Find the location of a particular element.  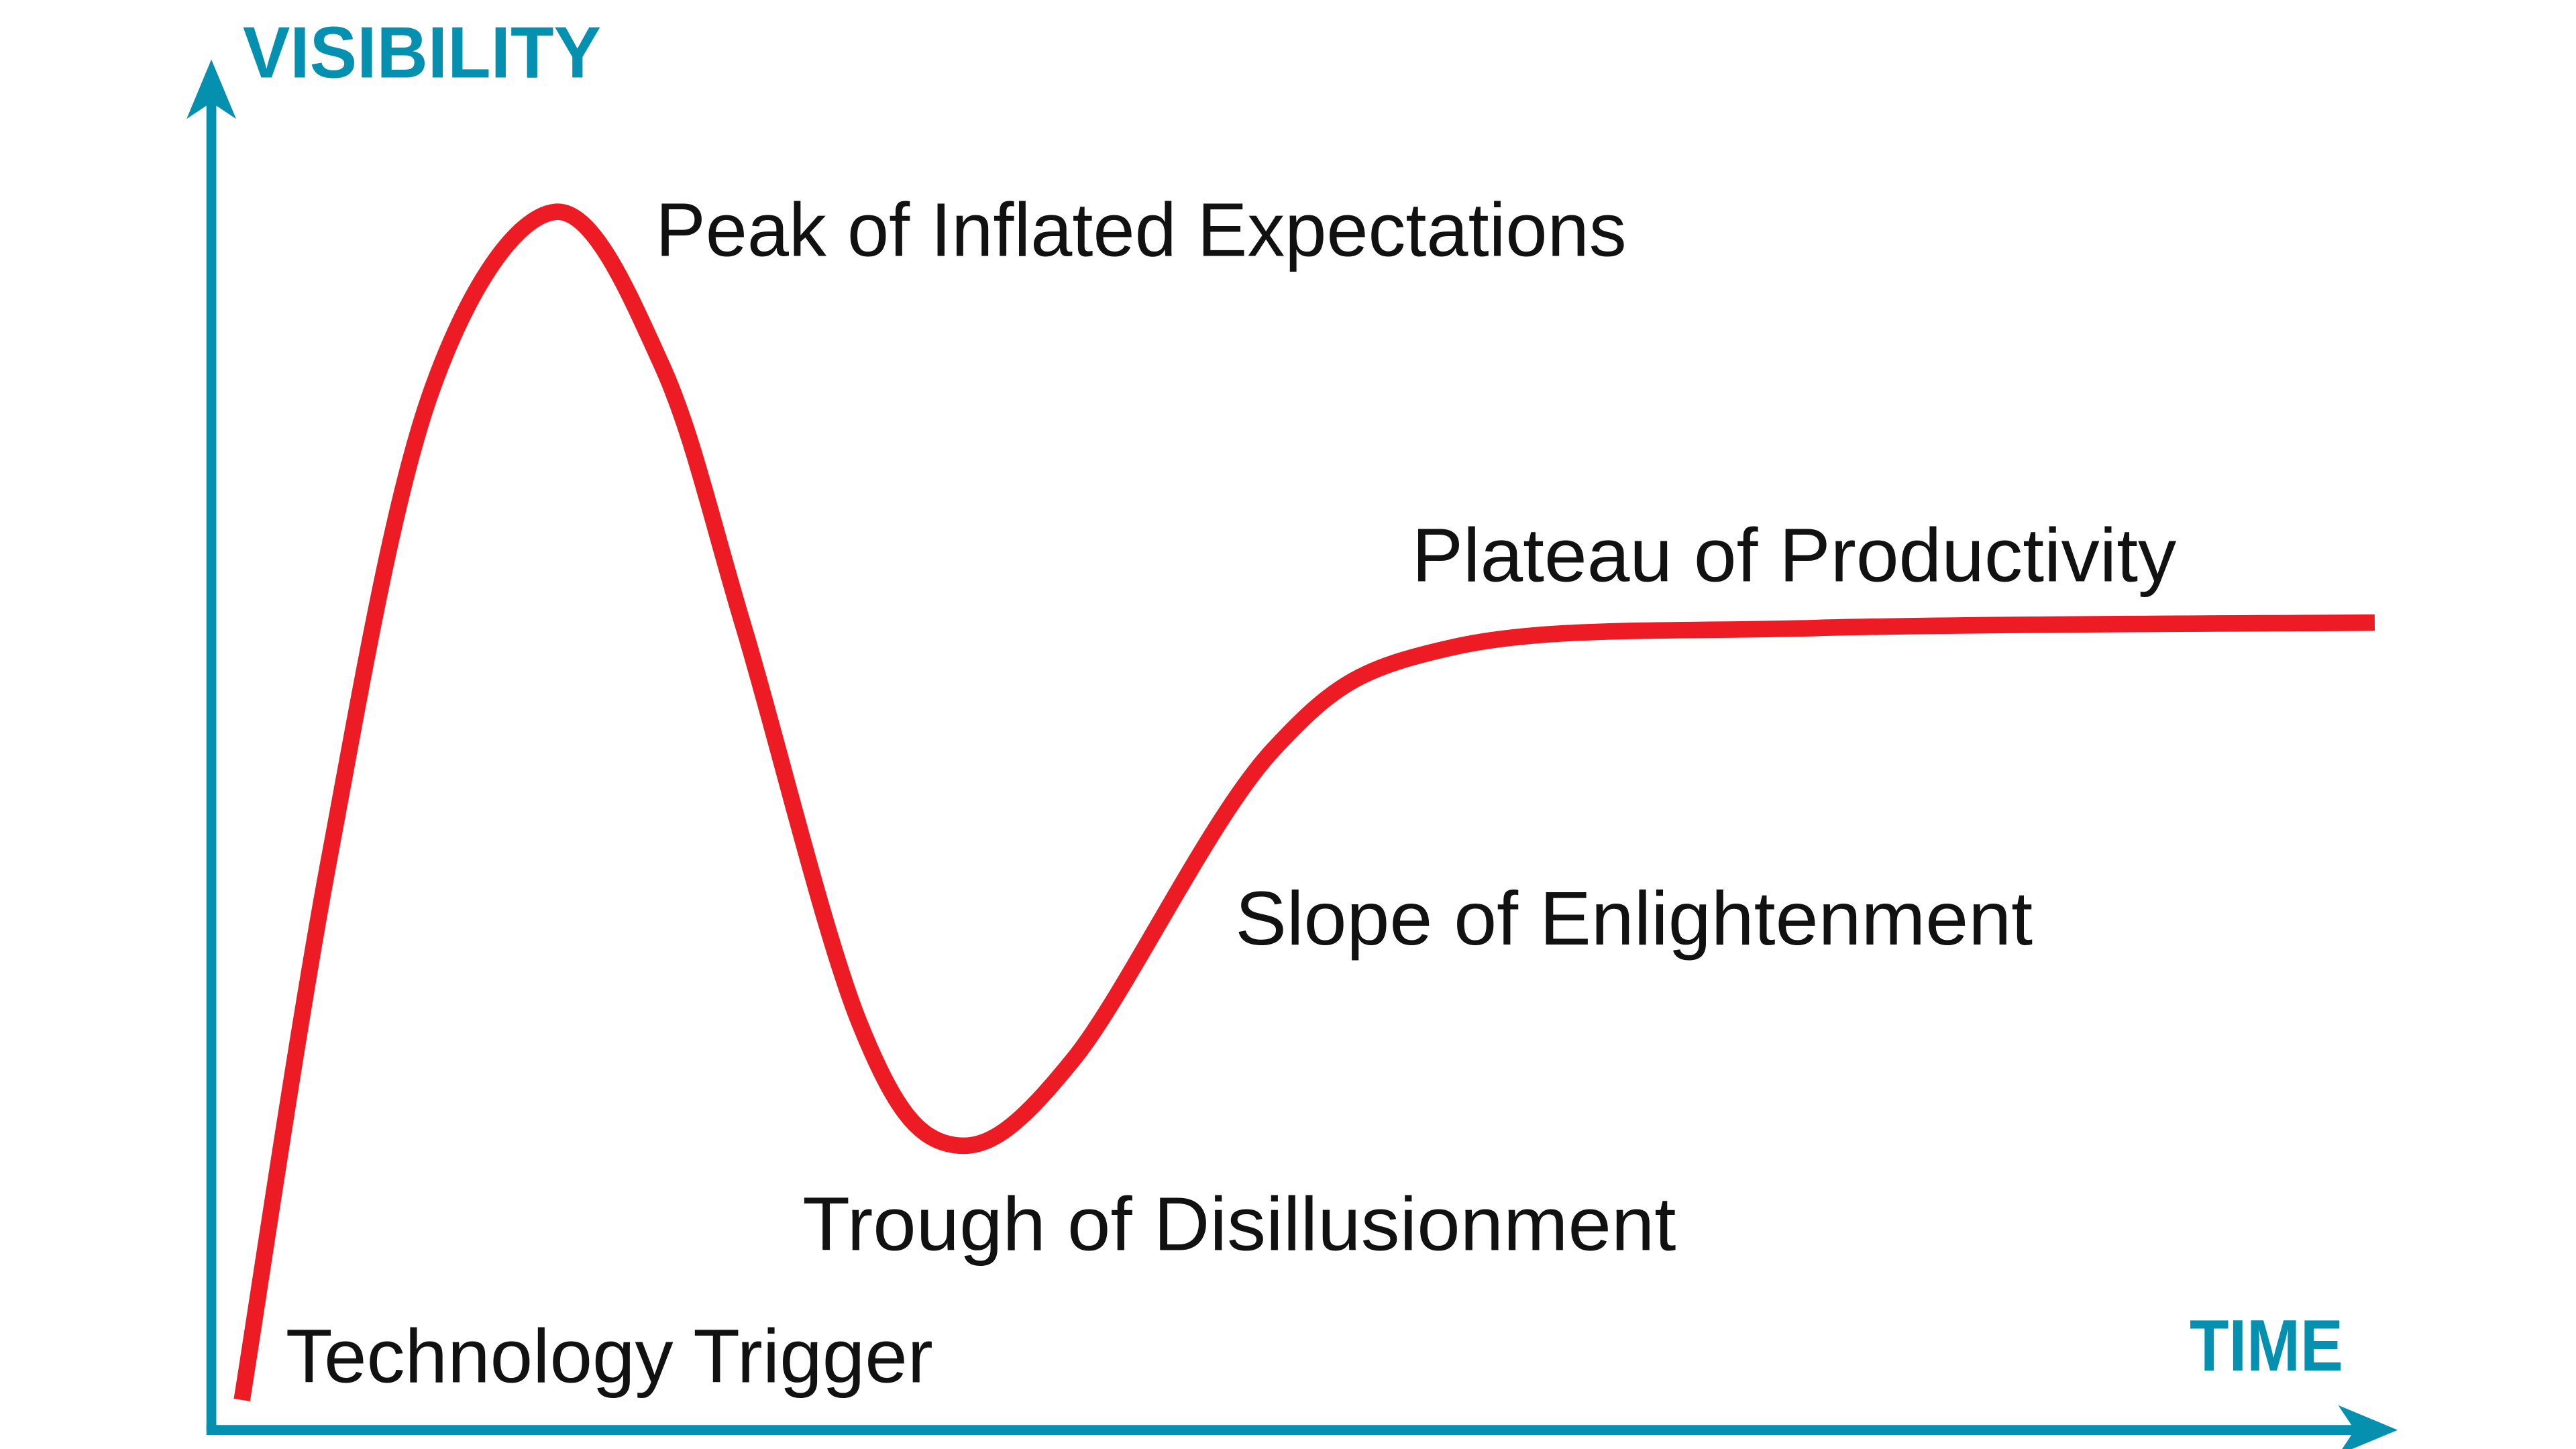

label-slope-of-enlightenment: Slope of Enlightenment is located at coordinates (1634, 918).